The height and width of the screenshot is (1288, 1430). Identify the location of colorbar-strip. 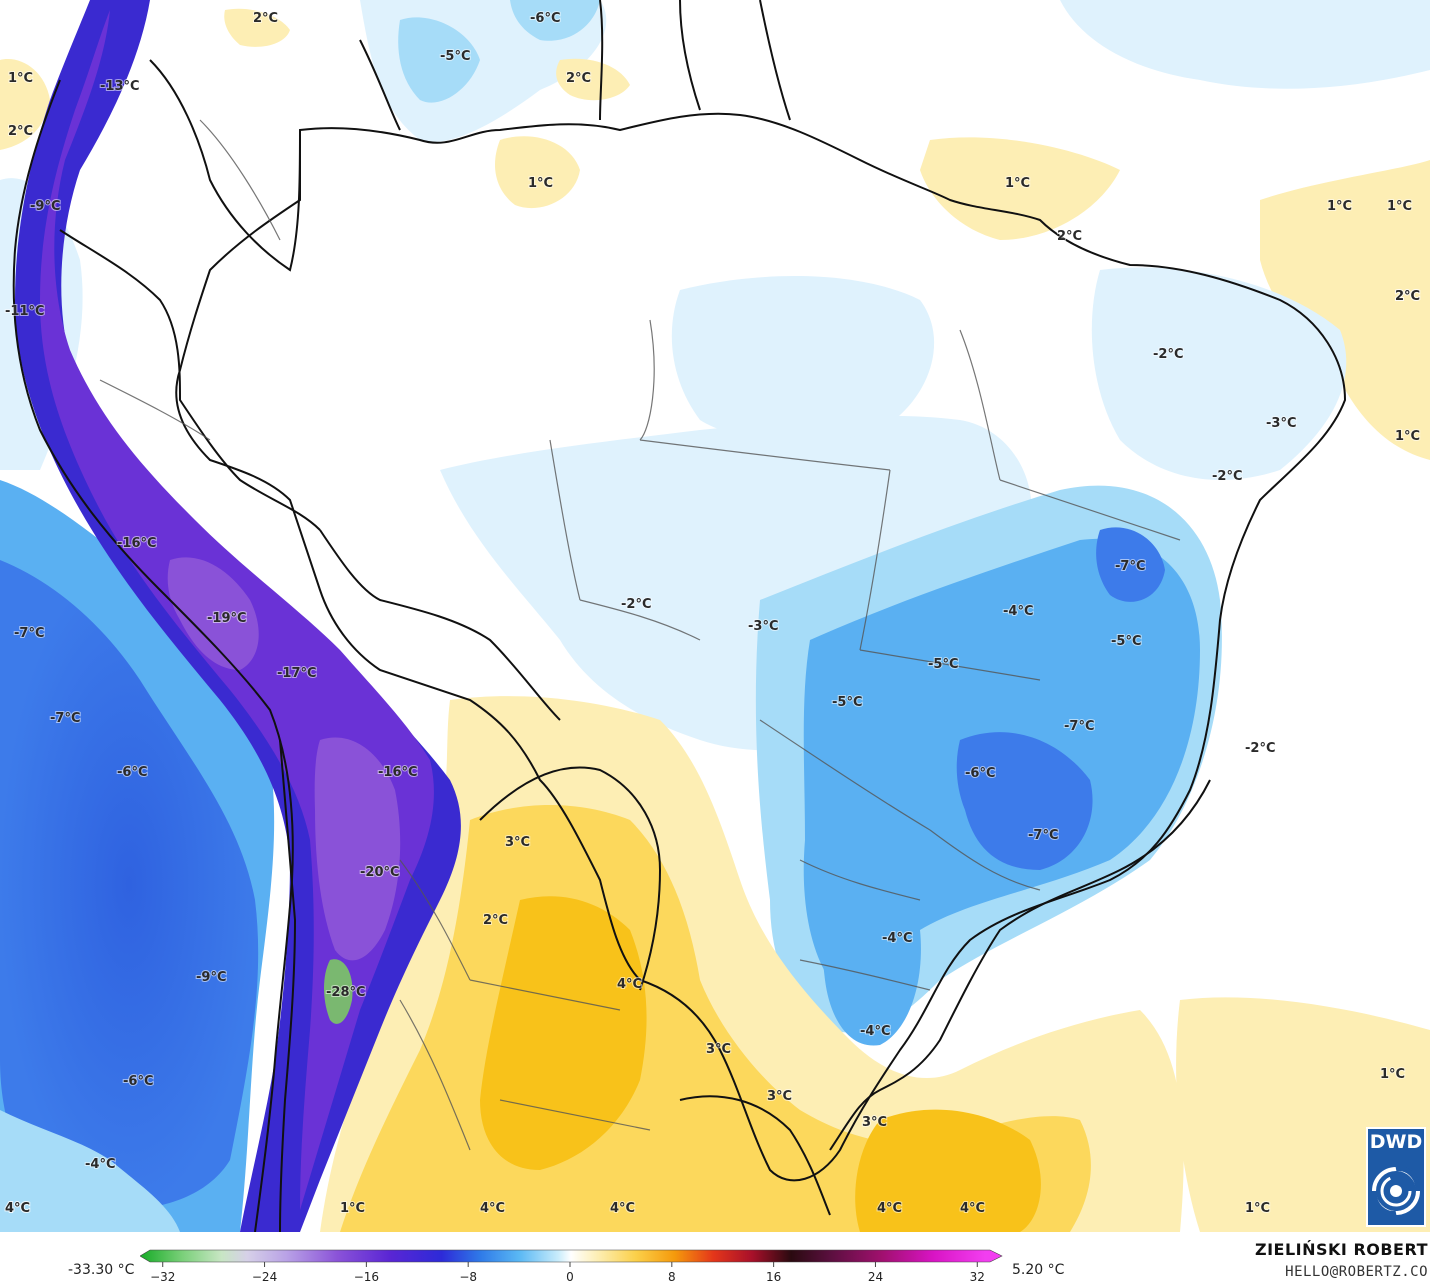
(571, 1256).